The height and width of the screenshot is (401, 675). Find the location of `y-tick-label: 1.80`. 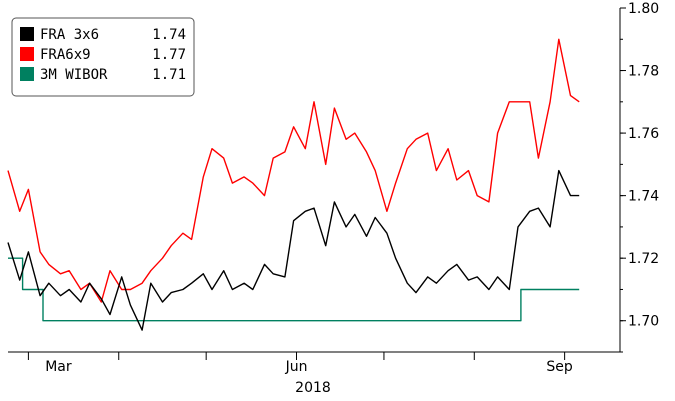

y-tick-label: 1.80 is located at coordinates (643, 9).